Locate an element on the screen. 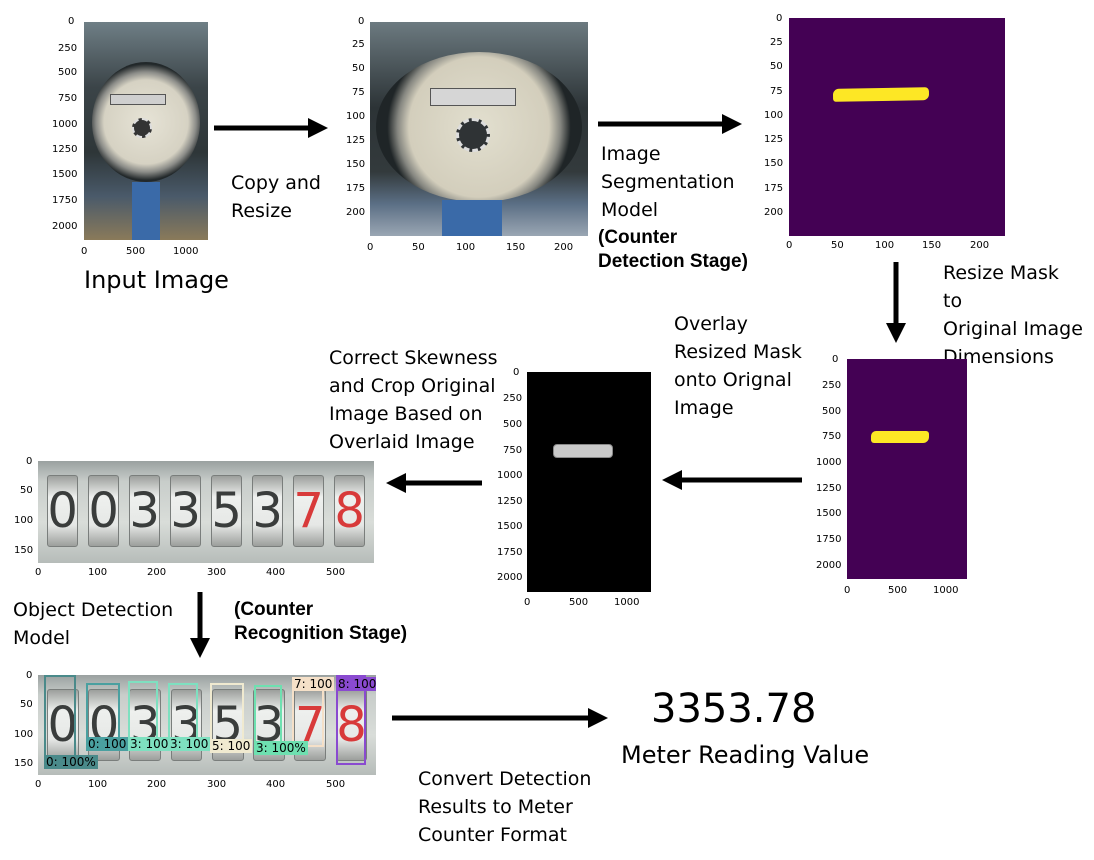 Image resolution: width=1094 pixels, height=860 pixels. overlay-xtick: 0 is located at coordinates (527, 602).